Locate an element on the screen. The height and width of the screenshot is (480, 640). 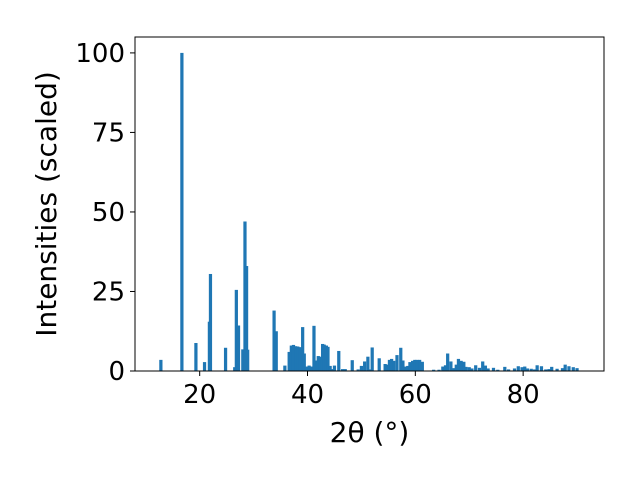
x-axis-title: 2θ (°) is located at coordinates (370, 432).